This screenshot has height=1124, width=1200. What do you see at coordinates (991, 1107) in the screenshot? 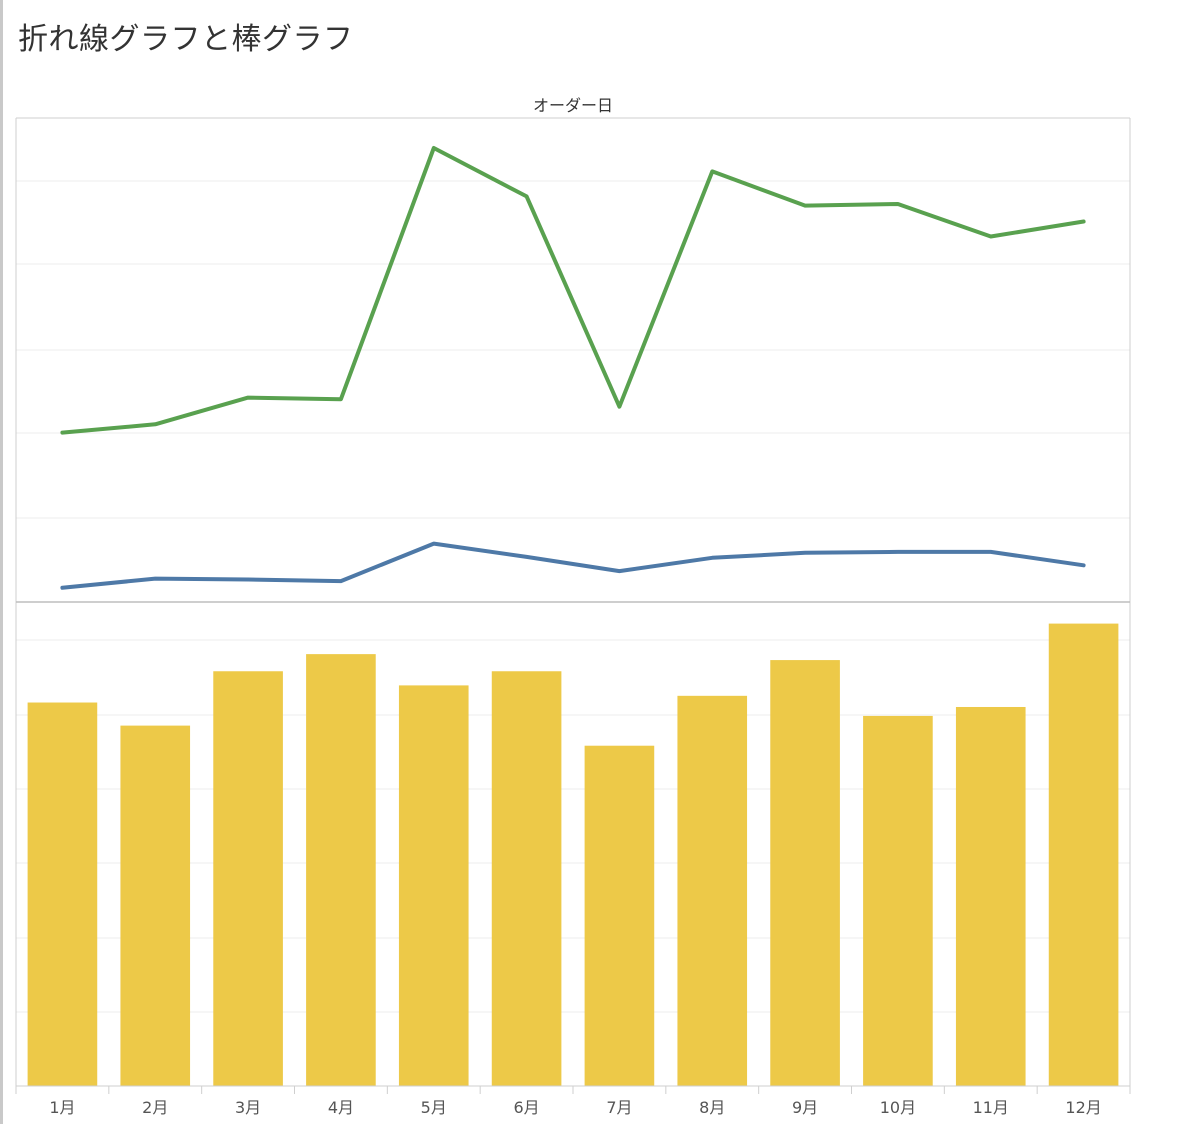
I see `x-tick-label: 11月` at bounding box center [991, 1107].